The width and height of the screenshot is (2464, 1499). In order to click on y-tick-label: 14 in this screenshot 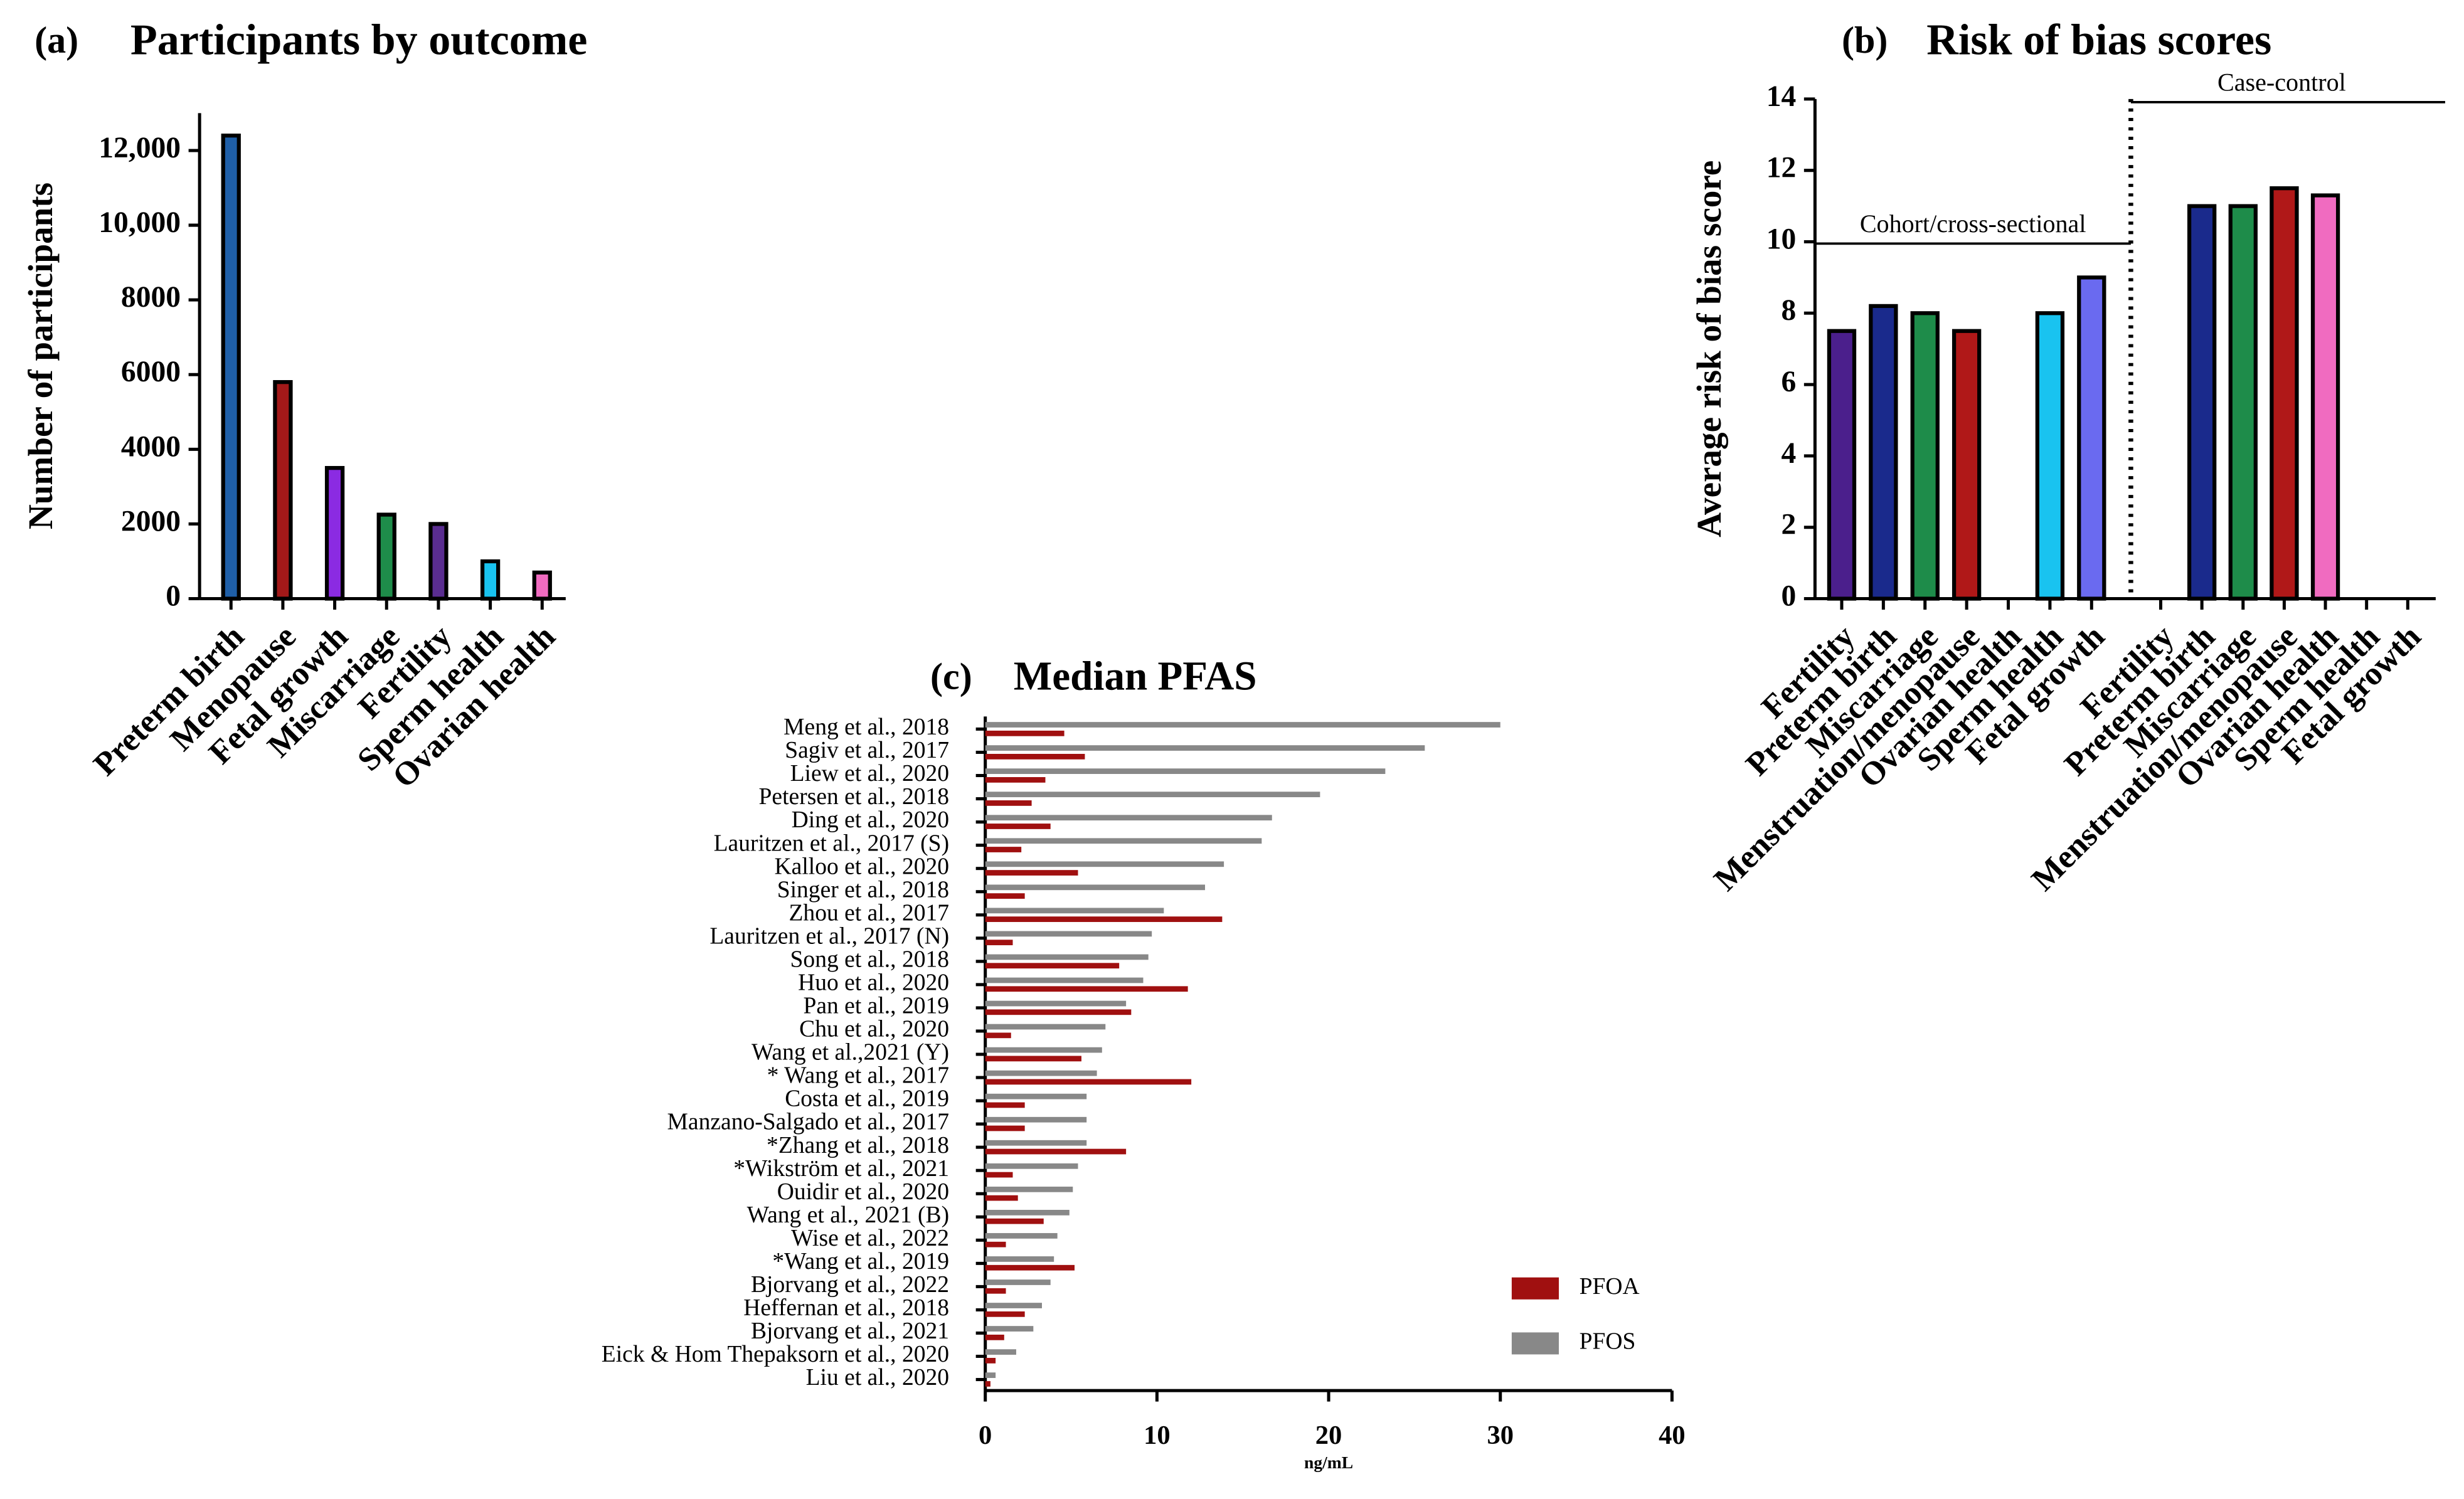, I will do `click(1781, 96)`.